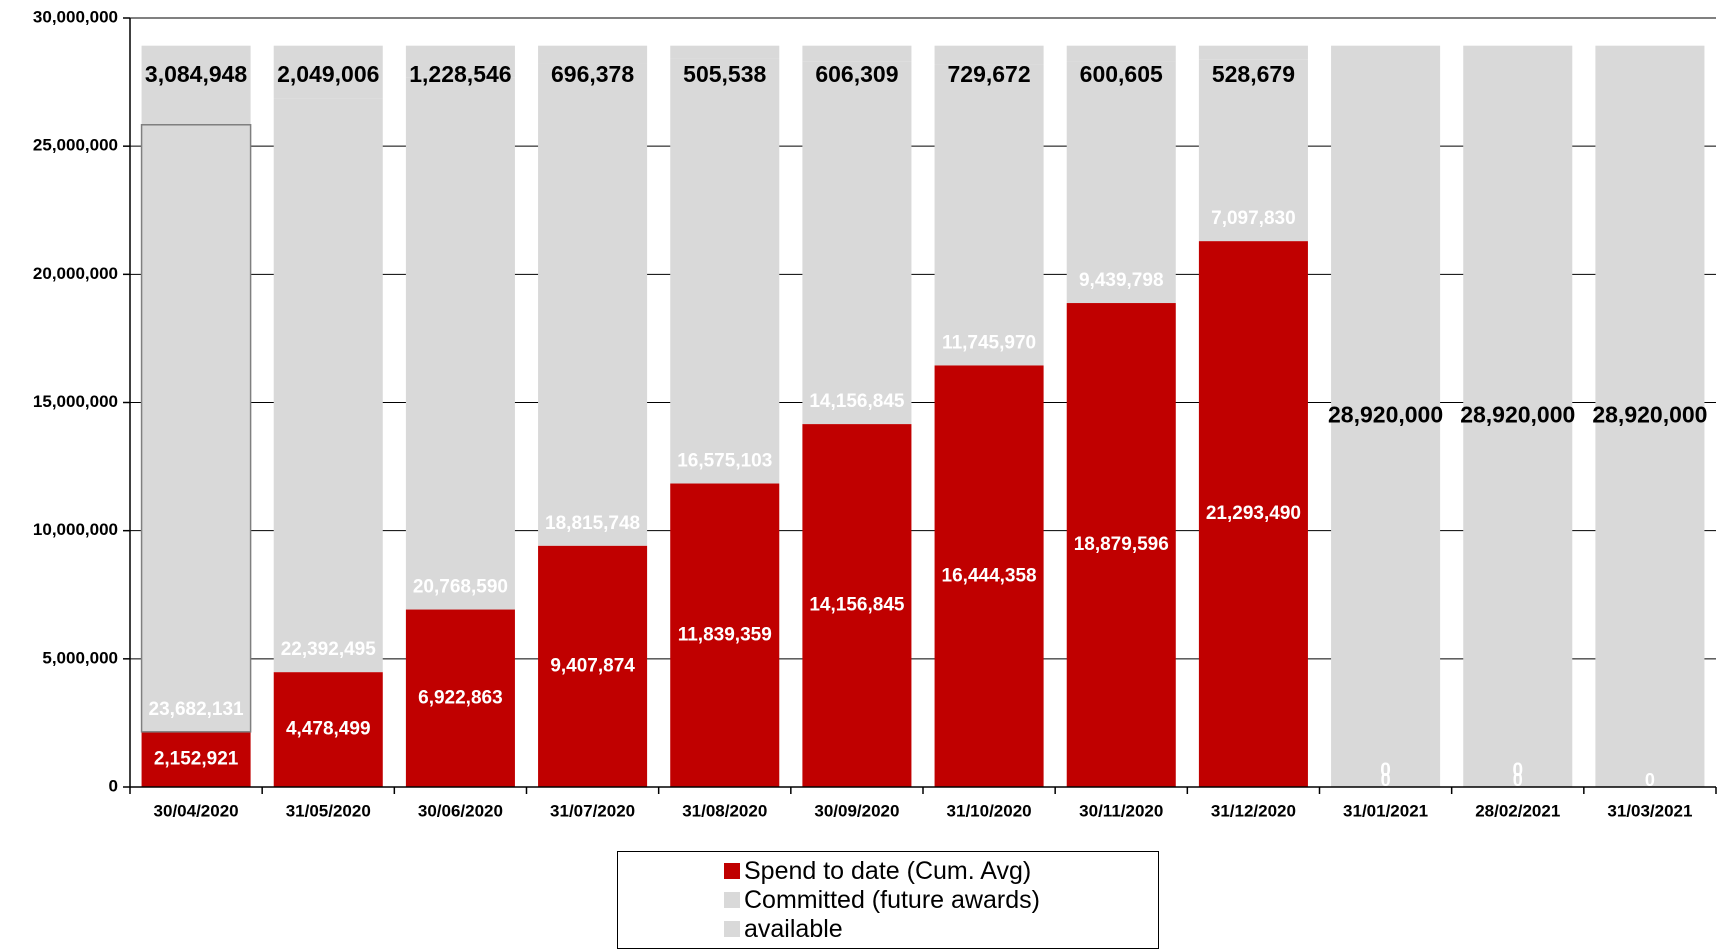  What do you see at coordinates (1121, 280) in the screenshot?
I see `data-label-committed: 9,439,798` at bounding box center [1121, 280].